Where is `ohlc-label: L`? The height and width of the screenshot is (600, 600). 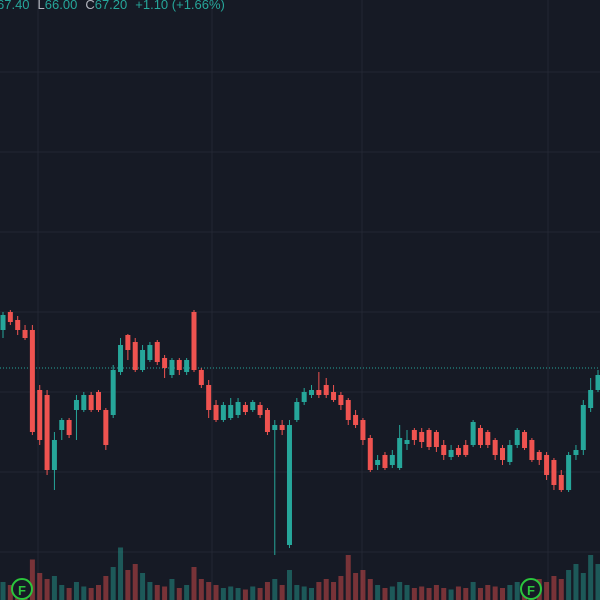
ohlc-label: L is located at coordinates (41, 6).